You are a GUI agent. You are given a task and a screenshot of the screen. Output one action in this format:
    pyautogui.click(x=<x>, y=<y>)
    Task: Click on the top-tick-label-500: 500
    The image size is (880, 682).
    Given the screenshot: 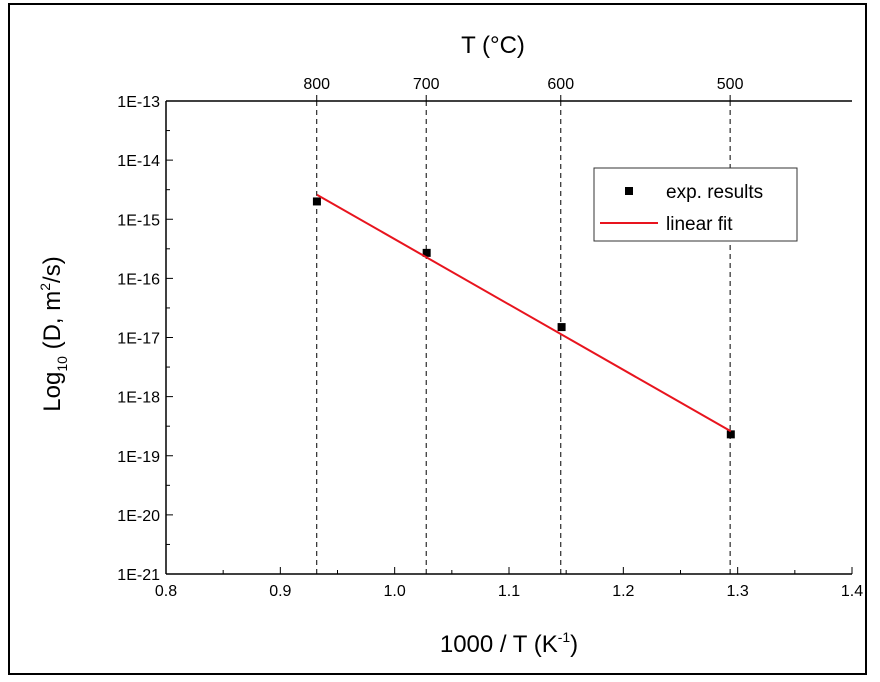 What is the action you would take?
    pyautogui.click(x=730, y=84)
    